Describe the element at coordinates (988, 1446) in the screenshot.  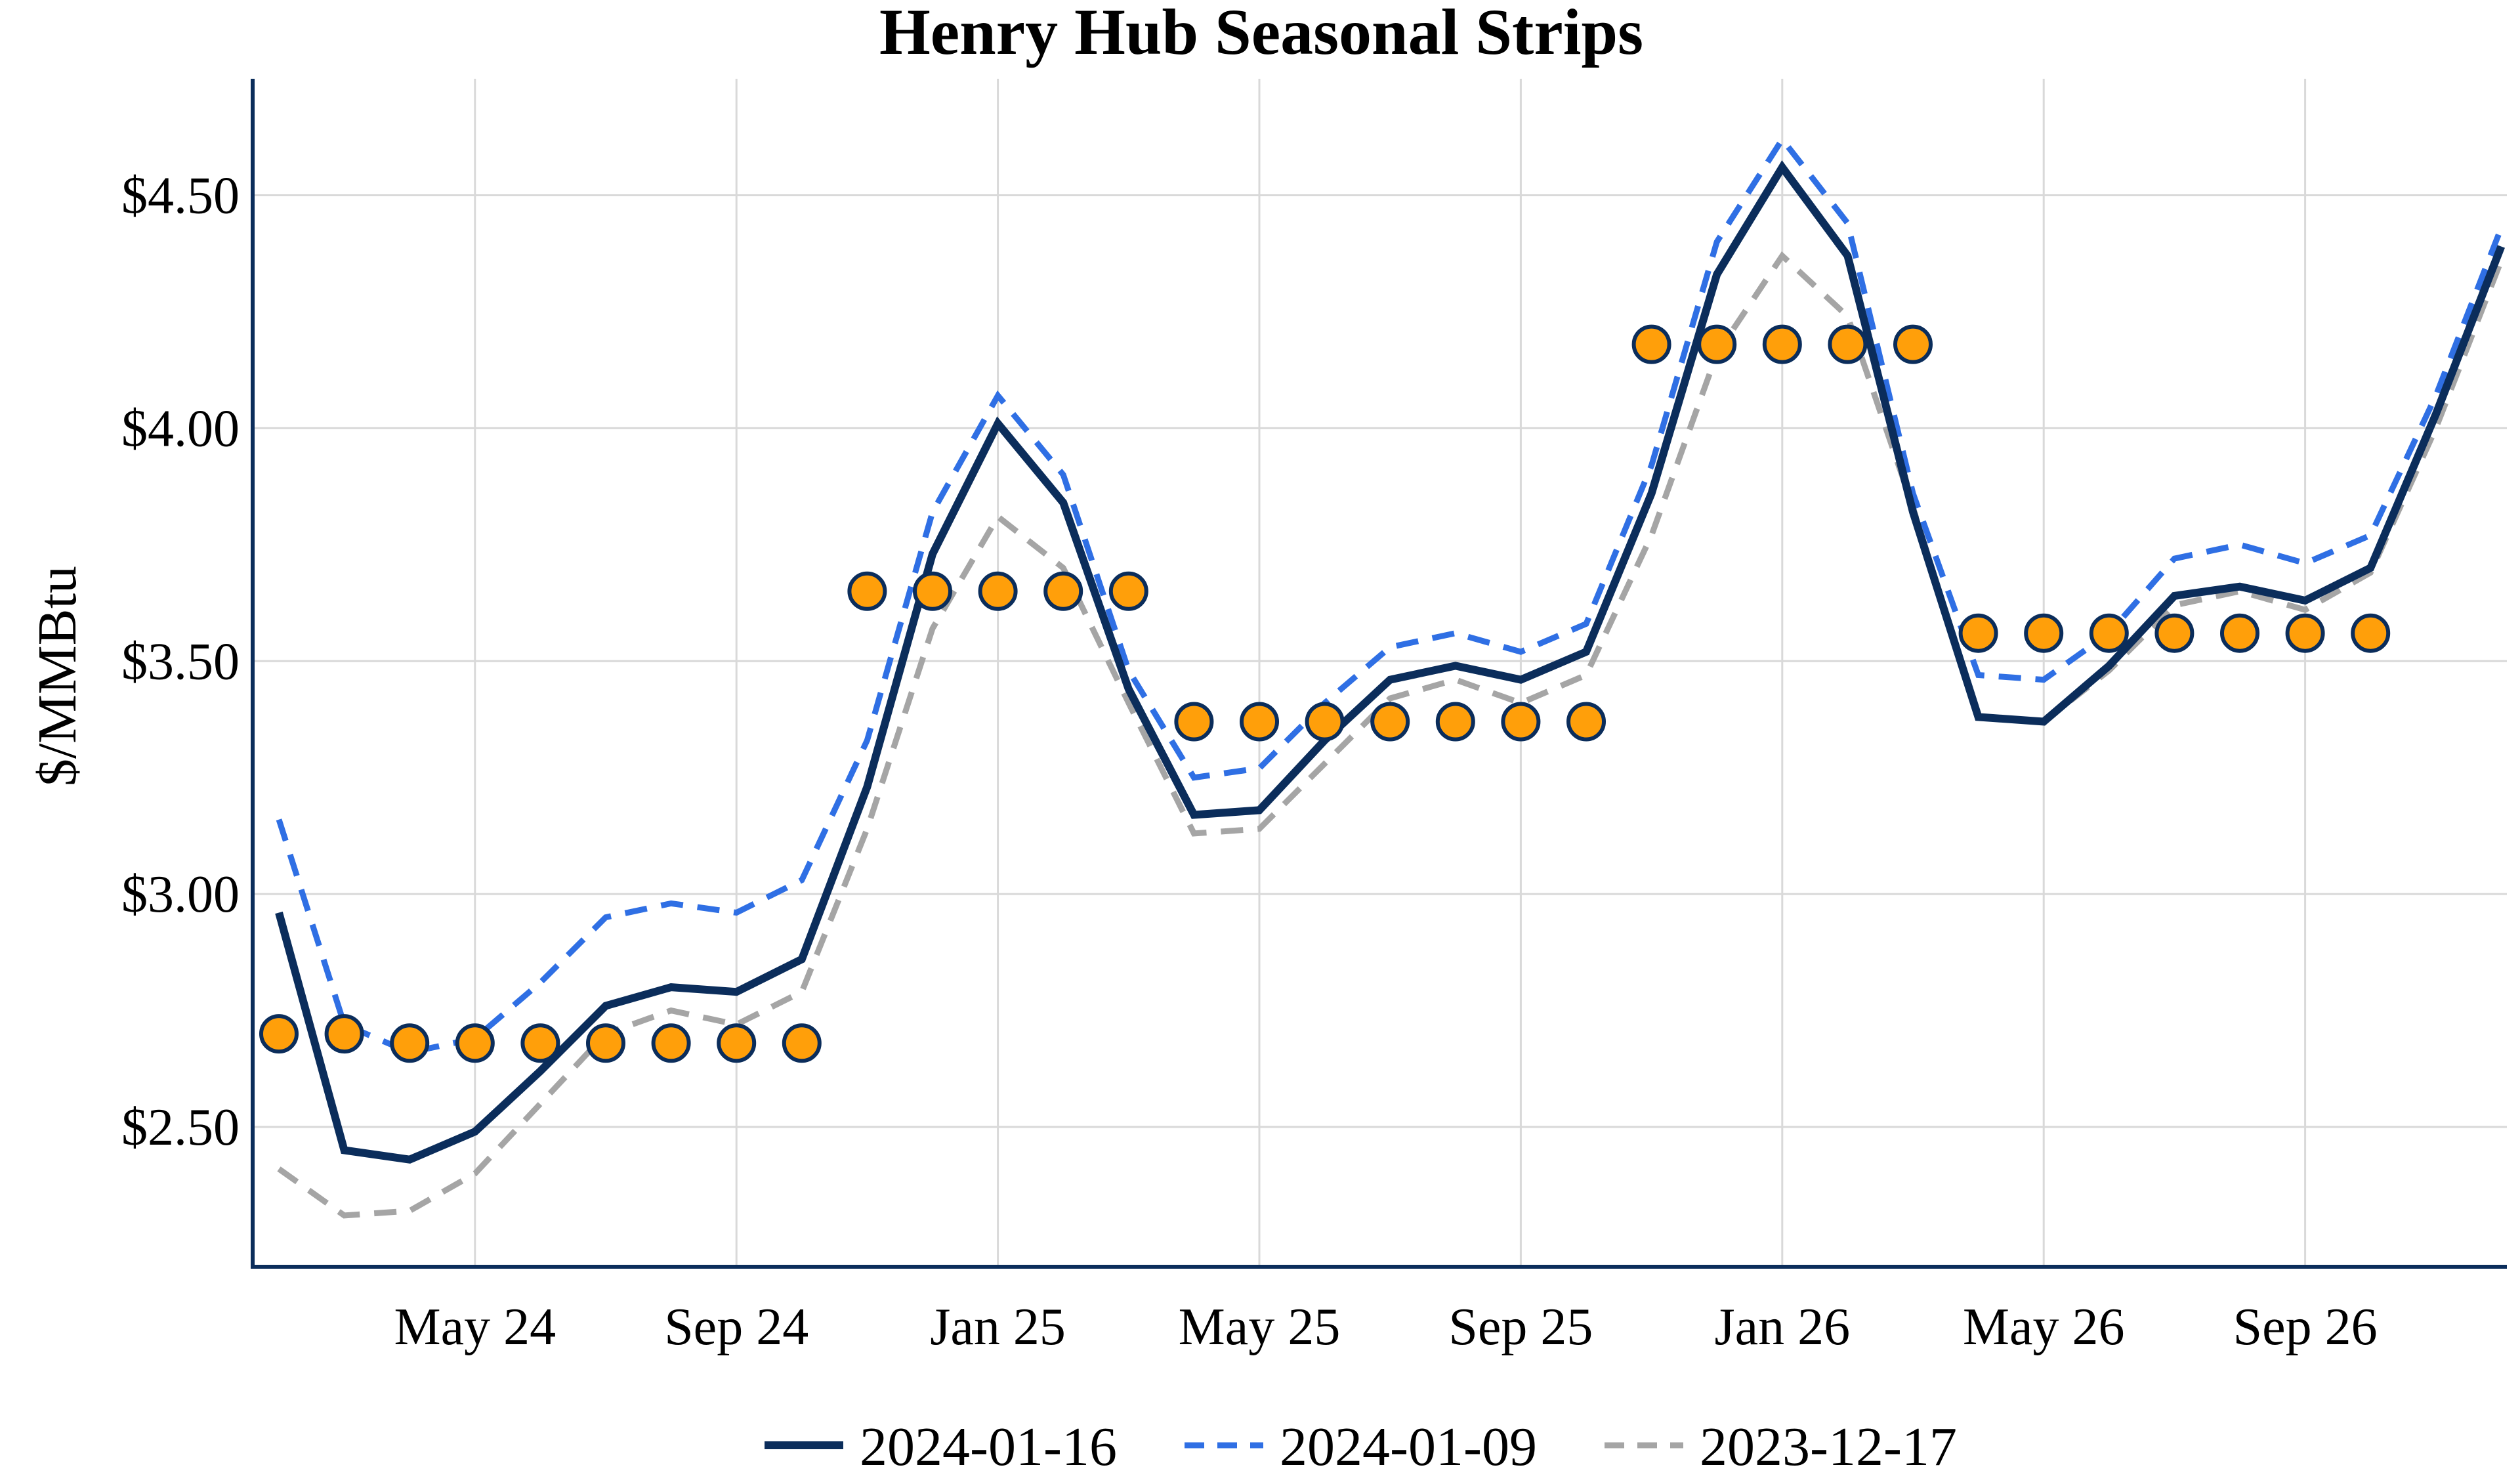
I see `legend-label: 2024-01-16` at that location.